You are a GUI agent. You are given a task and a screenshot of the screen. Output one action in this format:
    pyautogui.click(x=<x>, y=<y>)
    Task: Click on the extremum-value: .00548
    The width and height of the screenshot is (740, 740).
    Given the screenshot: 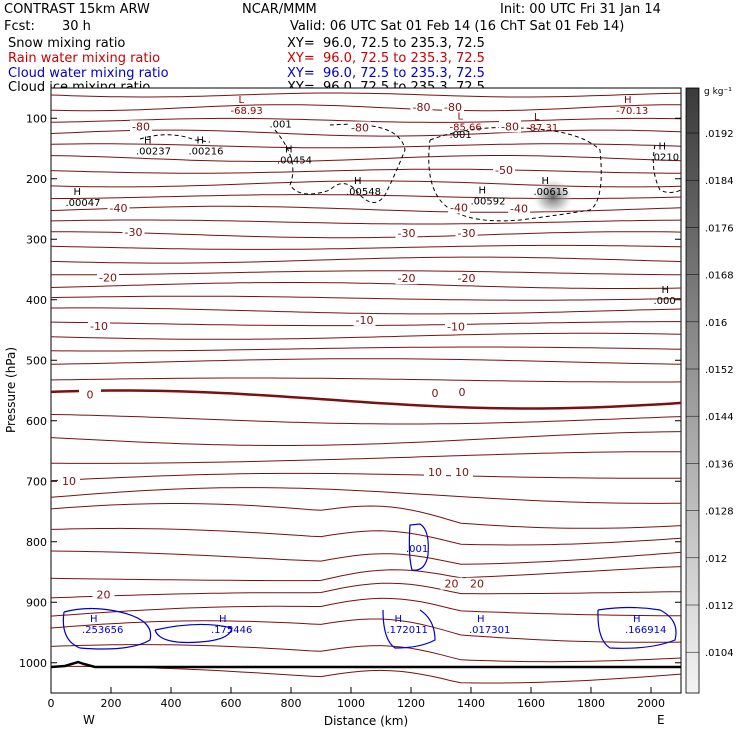 What is the action you would take?
    pyautogui.click(x=363, y=192)
    